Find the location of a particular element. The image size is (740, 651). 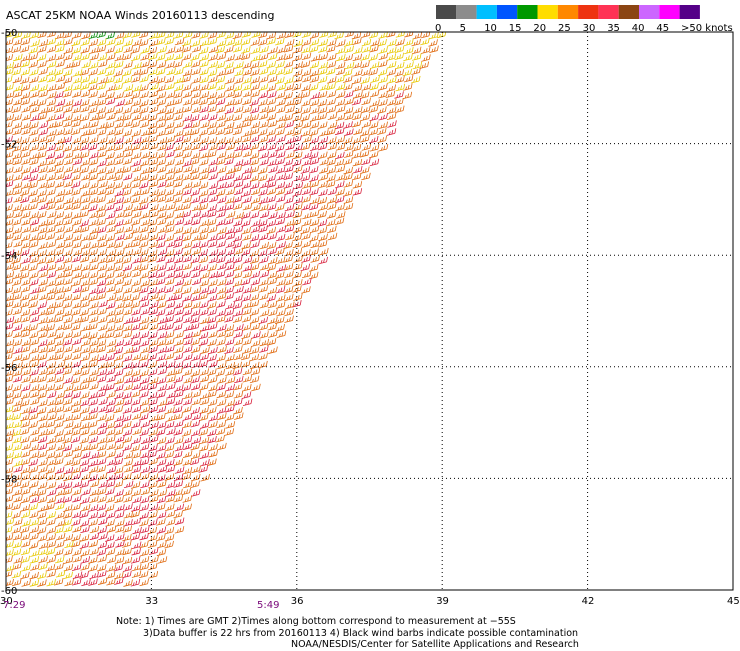

colorbar-boxes is located at coordinates (568, 12).